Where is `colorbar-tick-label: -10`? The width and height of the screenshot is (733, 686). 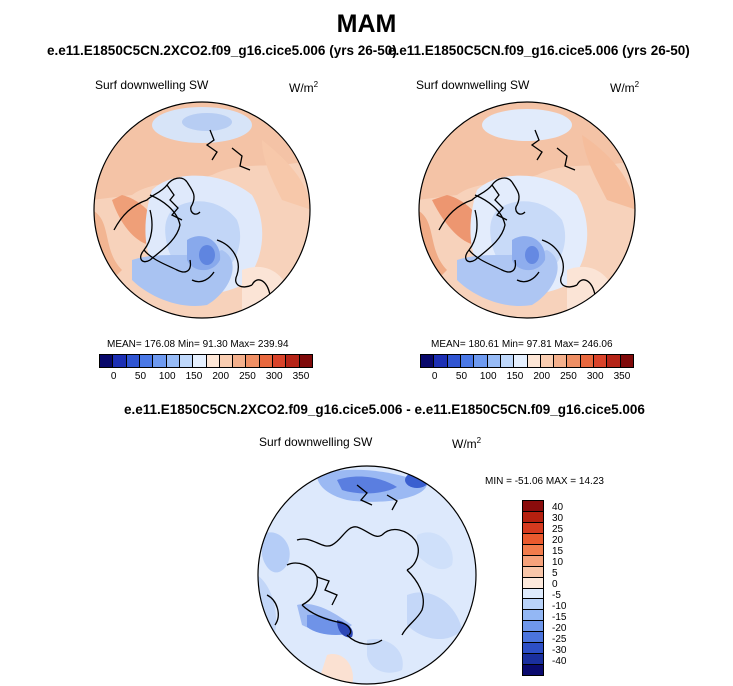 colorbar-tick-label: -10 is located at coordinates (559, 606).